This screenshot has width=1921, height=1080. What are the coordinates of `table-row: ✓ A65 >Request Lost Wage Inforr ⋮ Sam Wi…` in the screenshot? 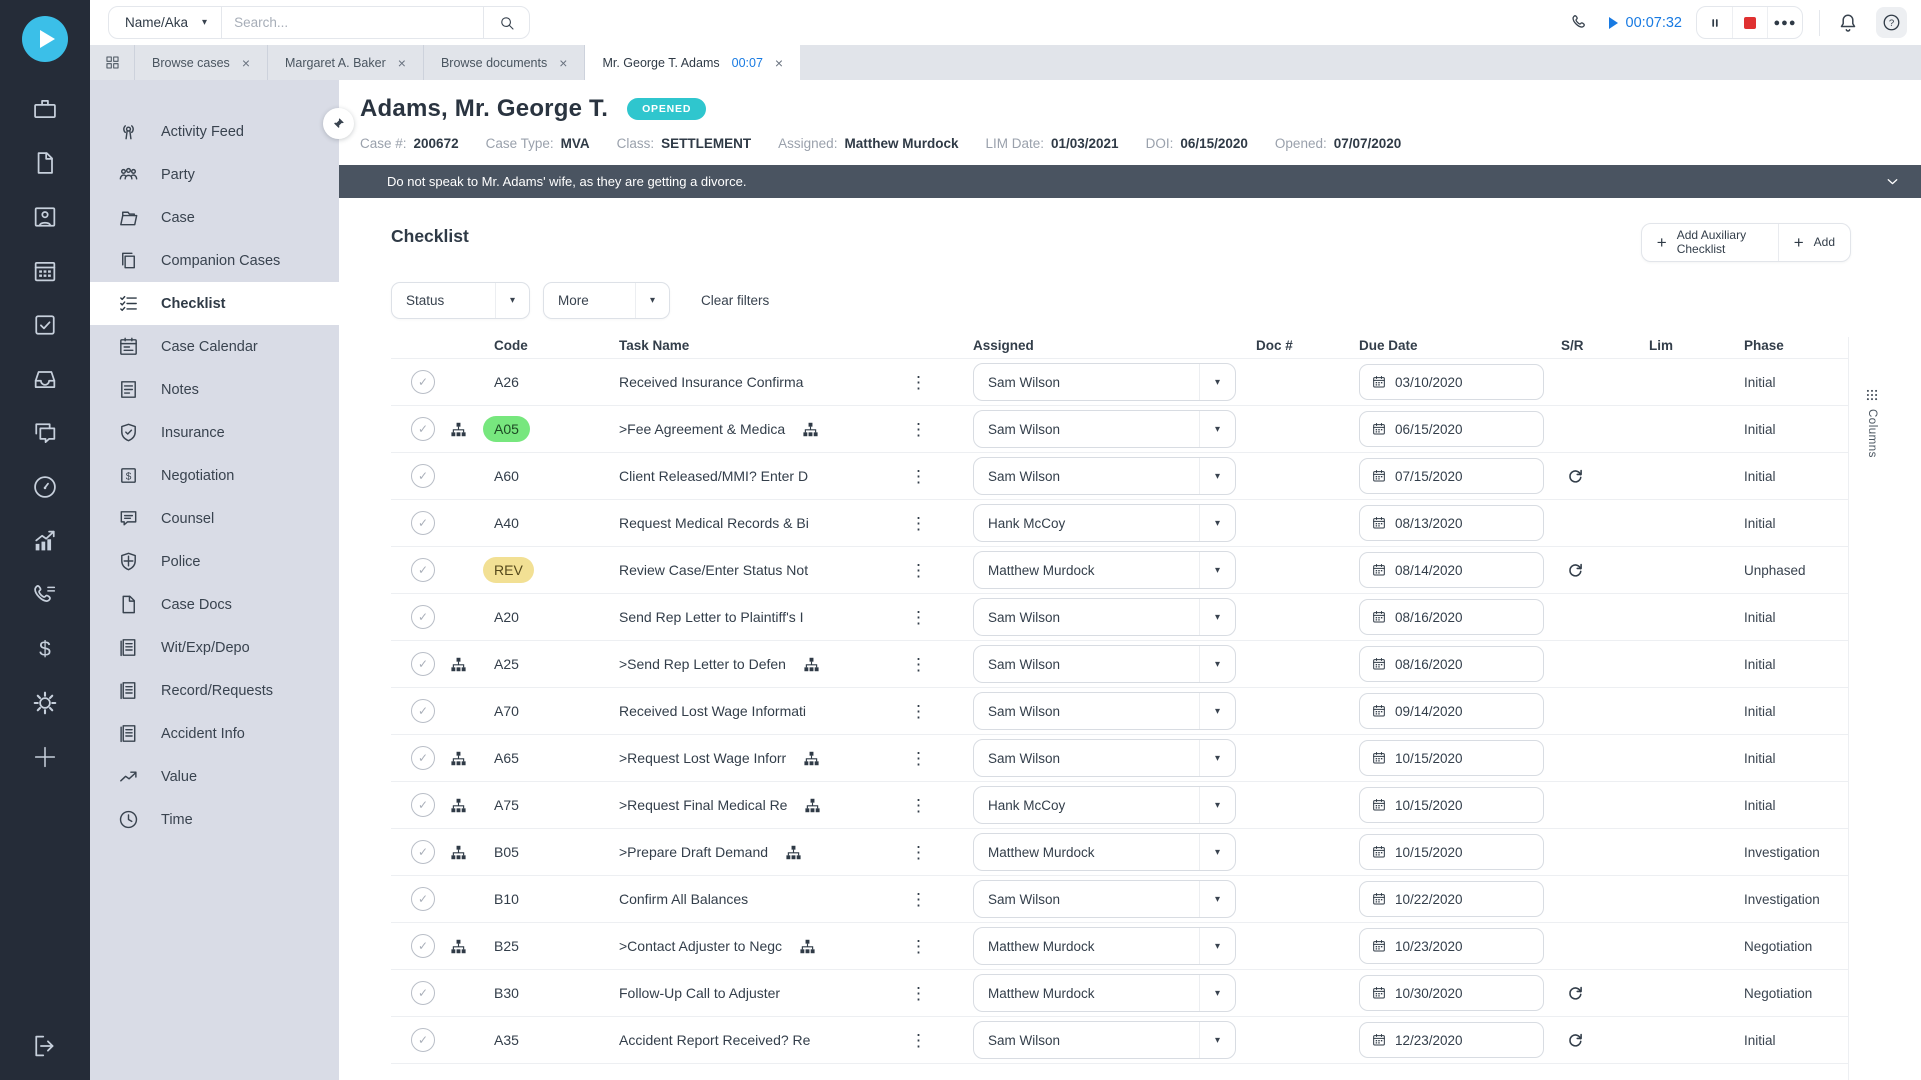 It's located at (1119, 758).